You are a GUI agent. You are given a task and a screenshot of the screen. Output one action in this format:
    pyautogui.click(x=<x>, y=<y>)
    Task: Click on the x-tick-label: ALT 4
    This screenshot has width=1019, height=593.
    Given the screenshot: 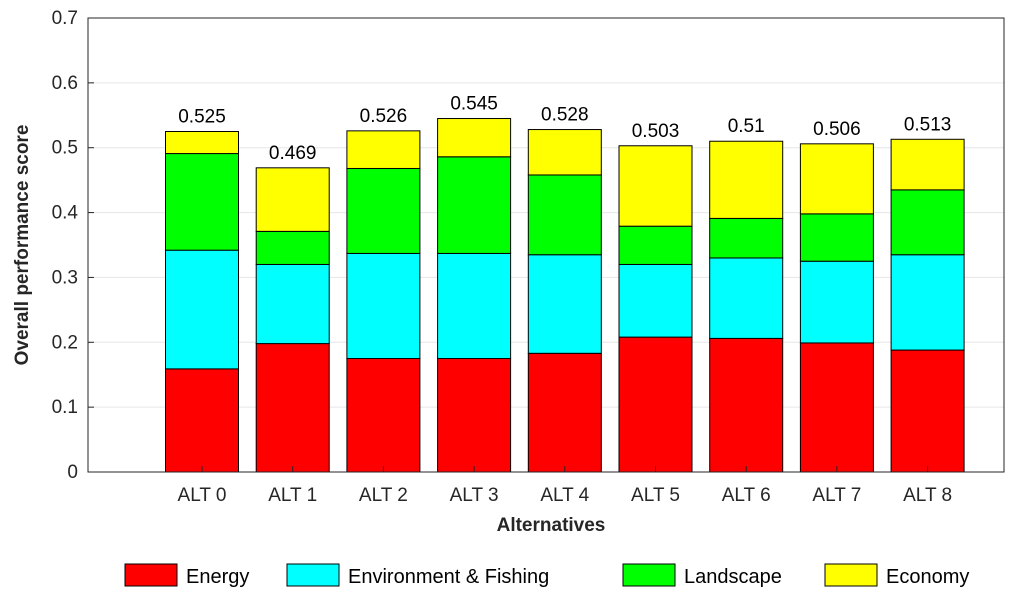 What is the action you would take?
    pyautogui.click(x=564, y=495)
    